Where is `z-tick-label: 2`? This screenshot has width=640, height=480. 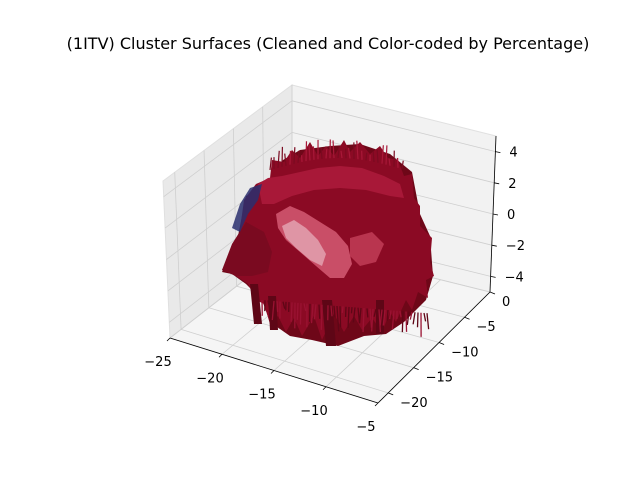 z-tick-label: 2 is located at coordinates (512, 184).